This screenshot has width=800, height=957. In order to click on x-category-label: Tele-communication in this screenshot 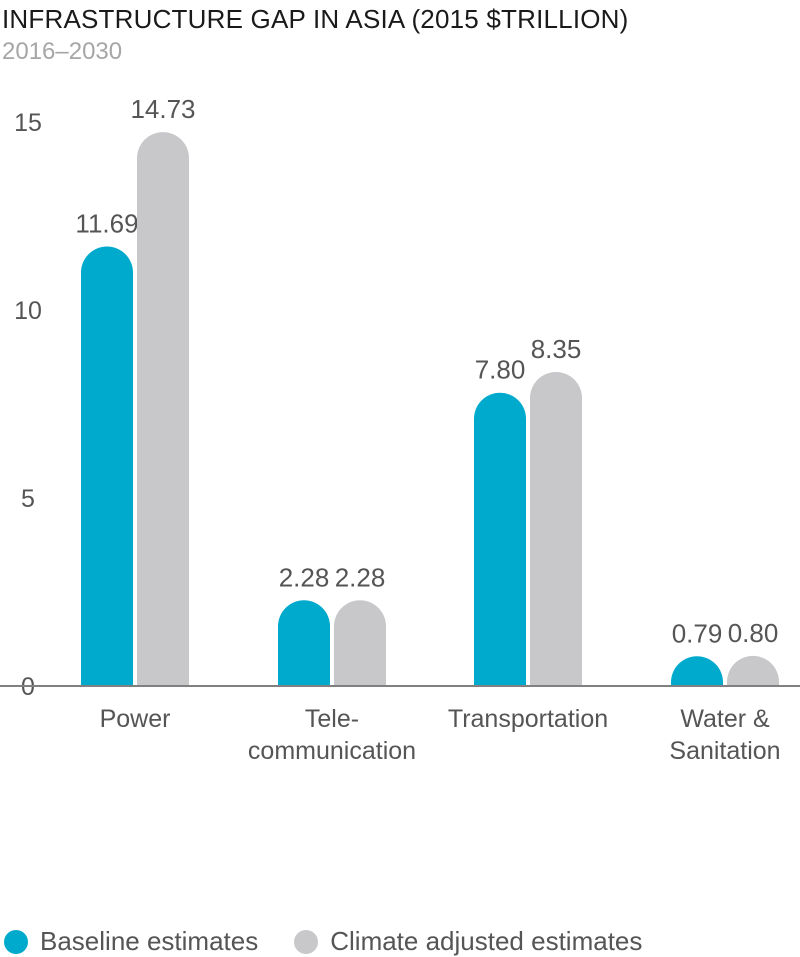, I will do `click(332, 735)`.